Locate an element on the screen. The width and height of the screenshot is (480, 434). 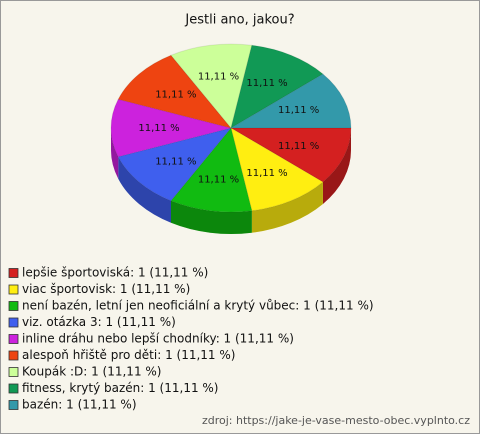
legend-label: viz. otázka 3: 1 (11,11 %) is located at coordinates (99, 322).